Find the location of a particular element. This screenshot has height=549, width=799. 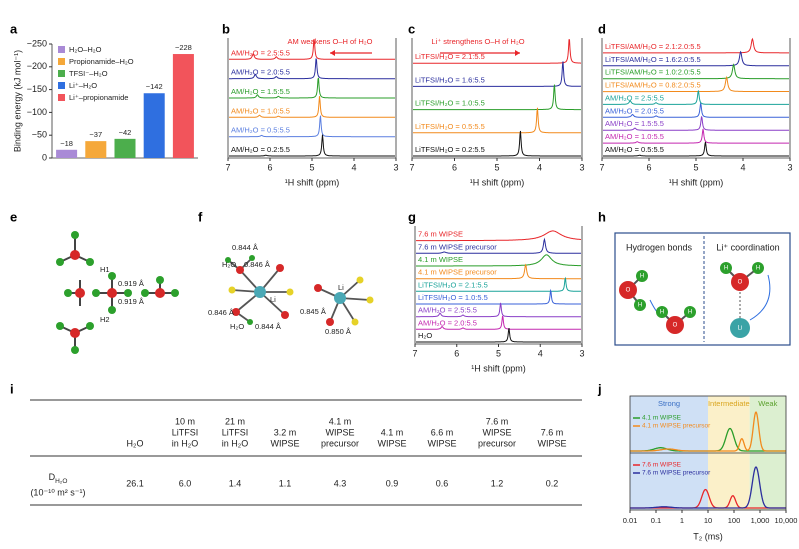

row-unit: (10⁻¹⁰ m² s⁻¹) is located at coordinates (57, 492).